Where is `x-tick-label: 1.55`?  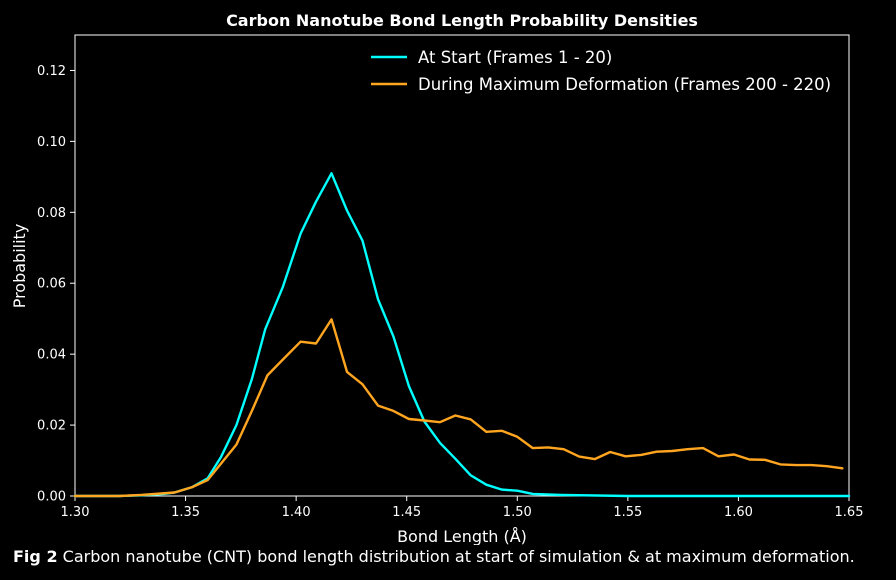
x-tick-label: 1.55 is located at coordinates (627, 512).